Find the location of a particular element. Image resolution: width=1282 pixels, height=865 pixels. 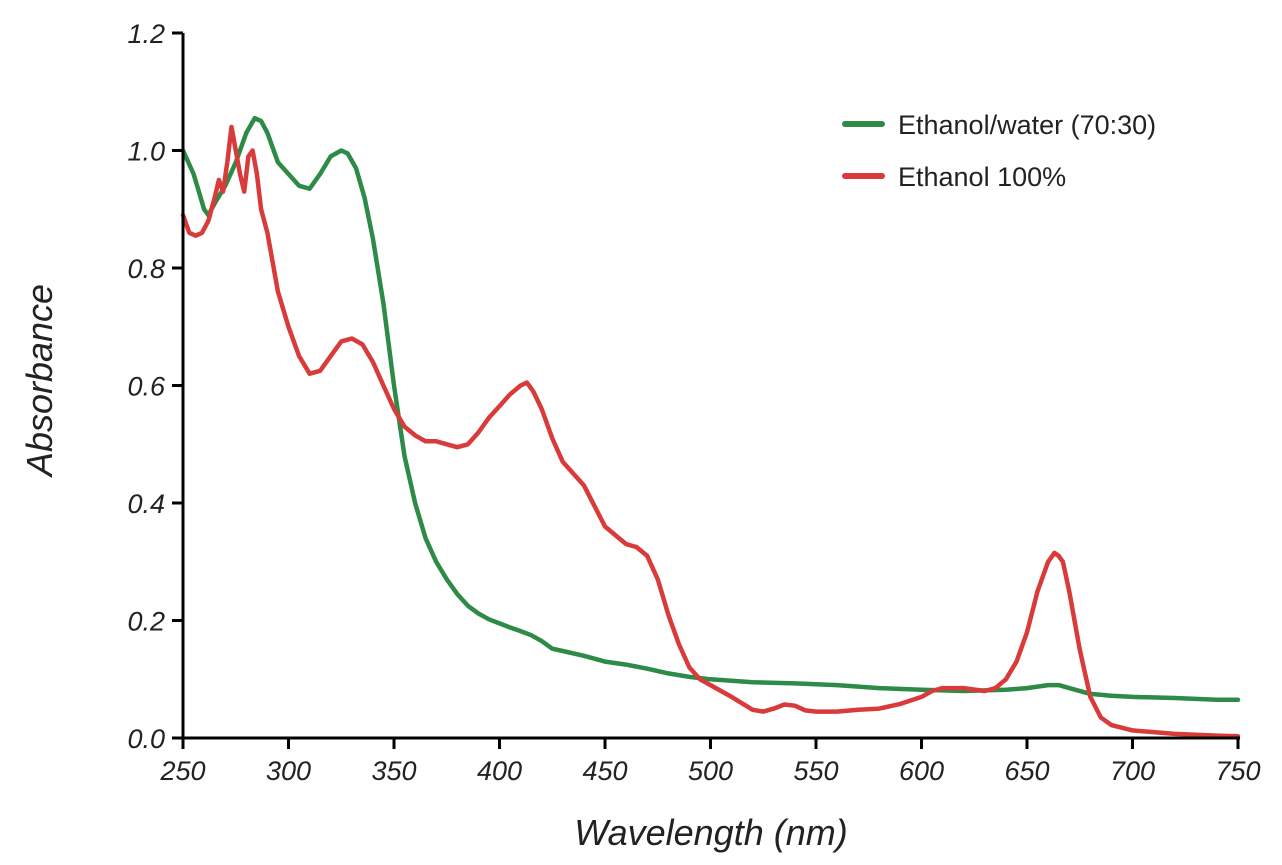

y-tick-label: 1.0 is located at coordinates (146, 152).